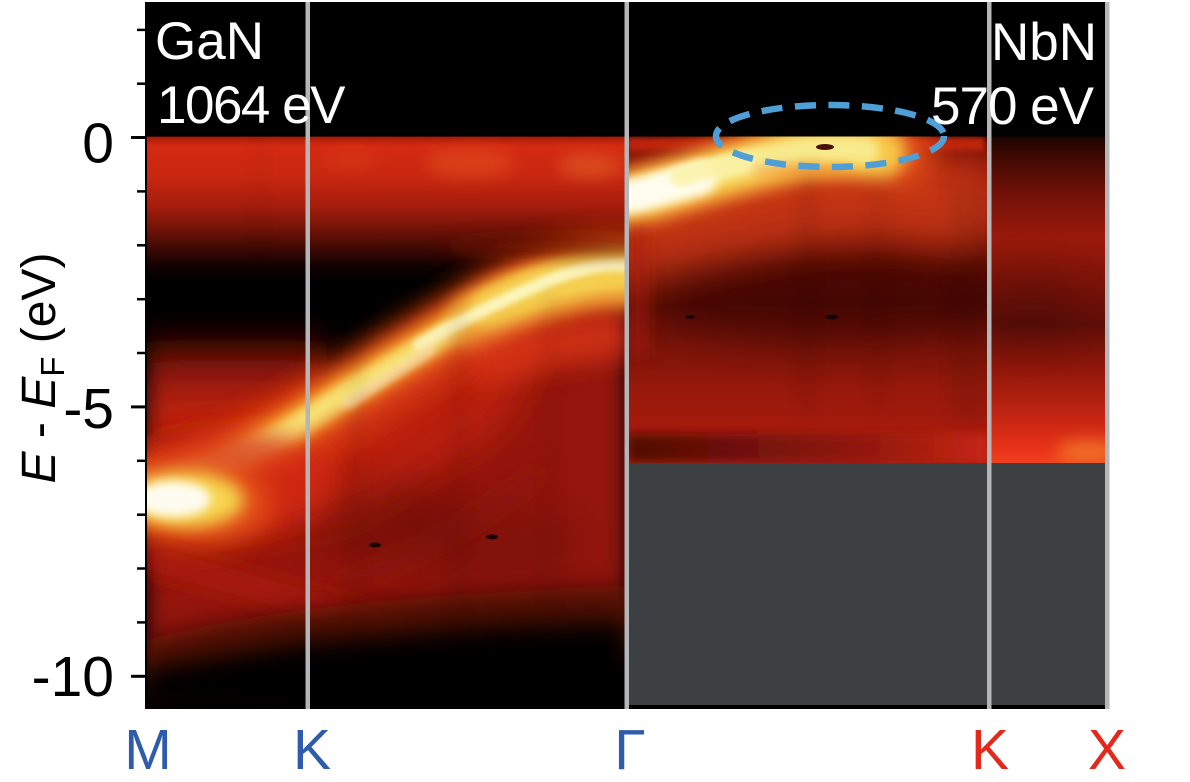  What do you see at coordinates (73, 677) in the screenshot?
I see `svg-text: -10` at bounding box center [73, 677].